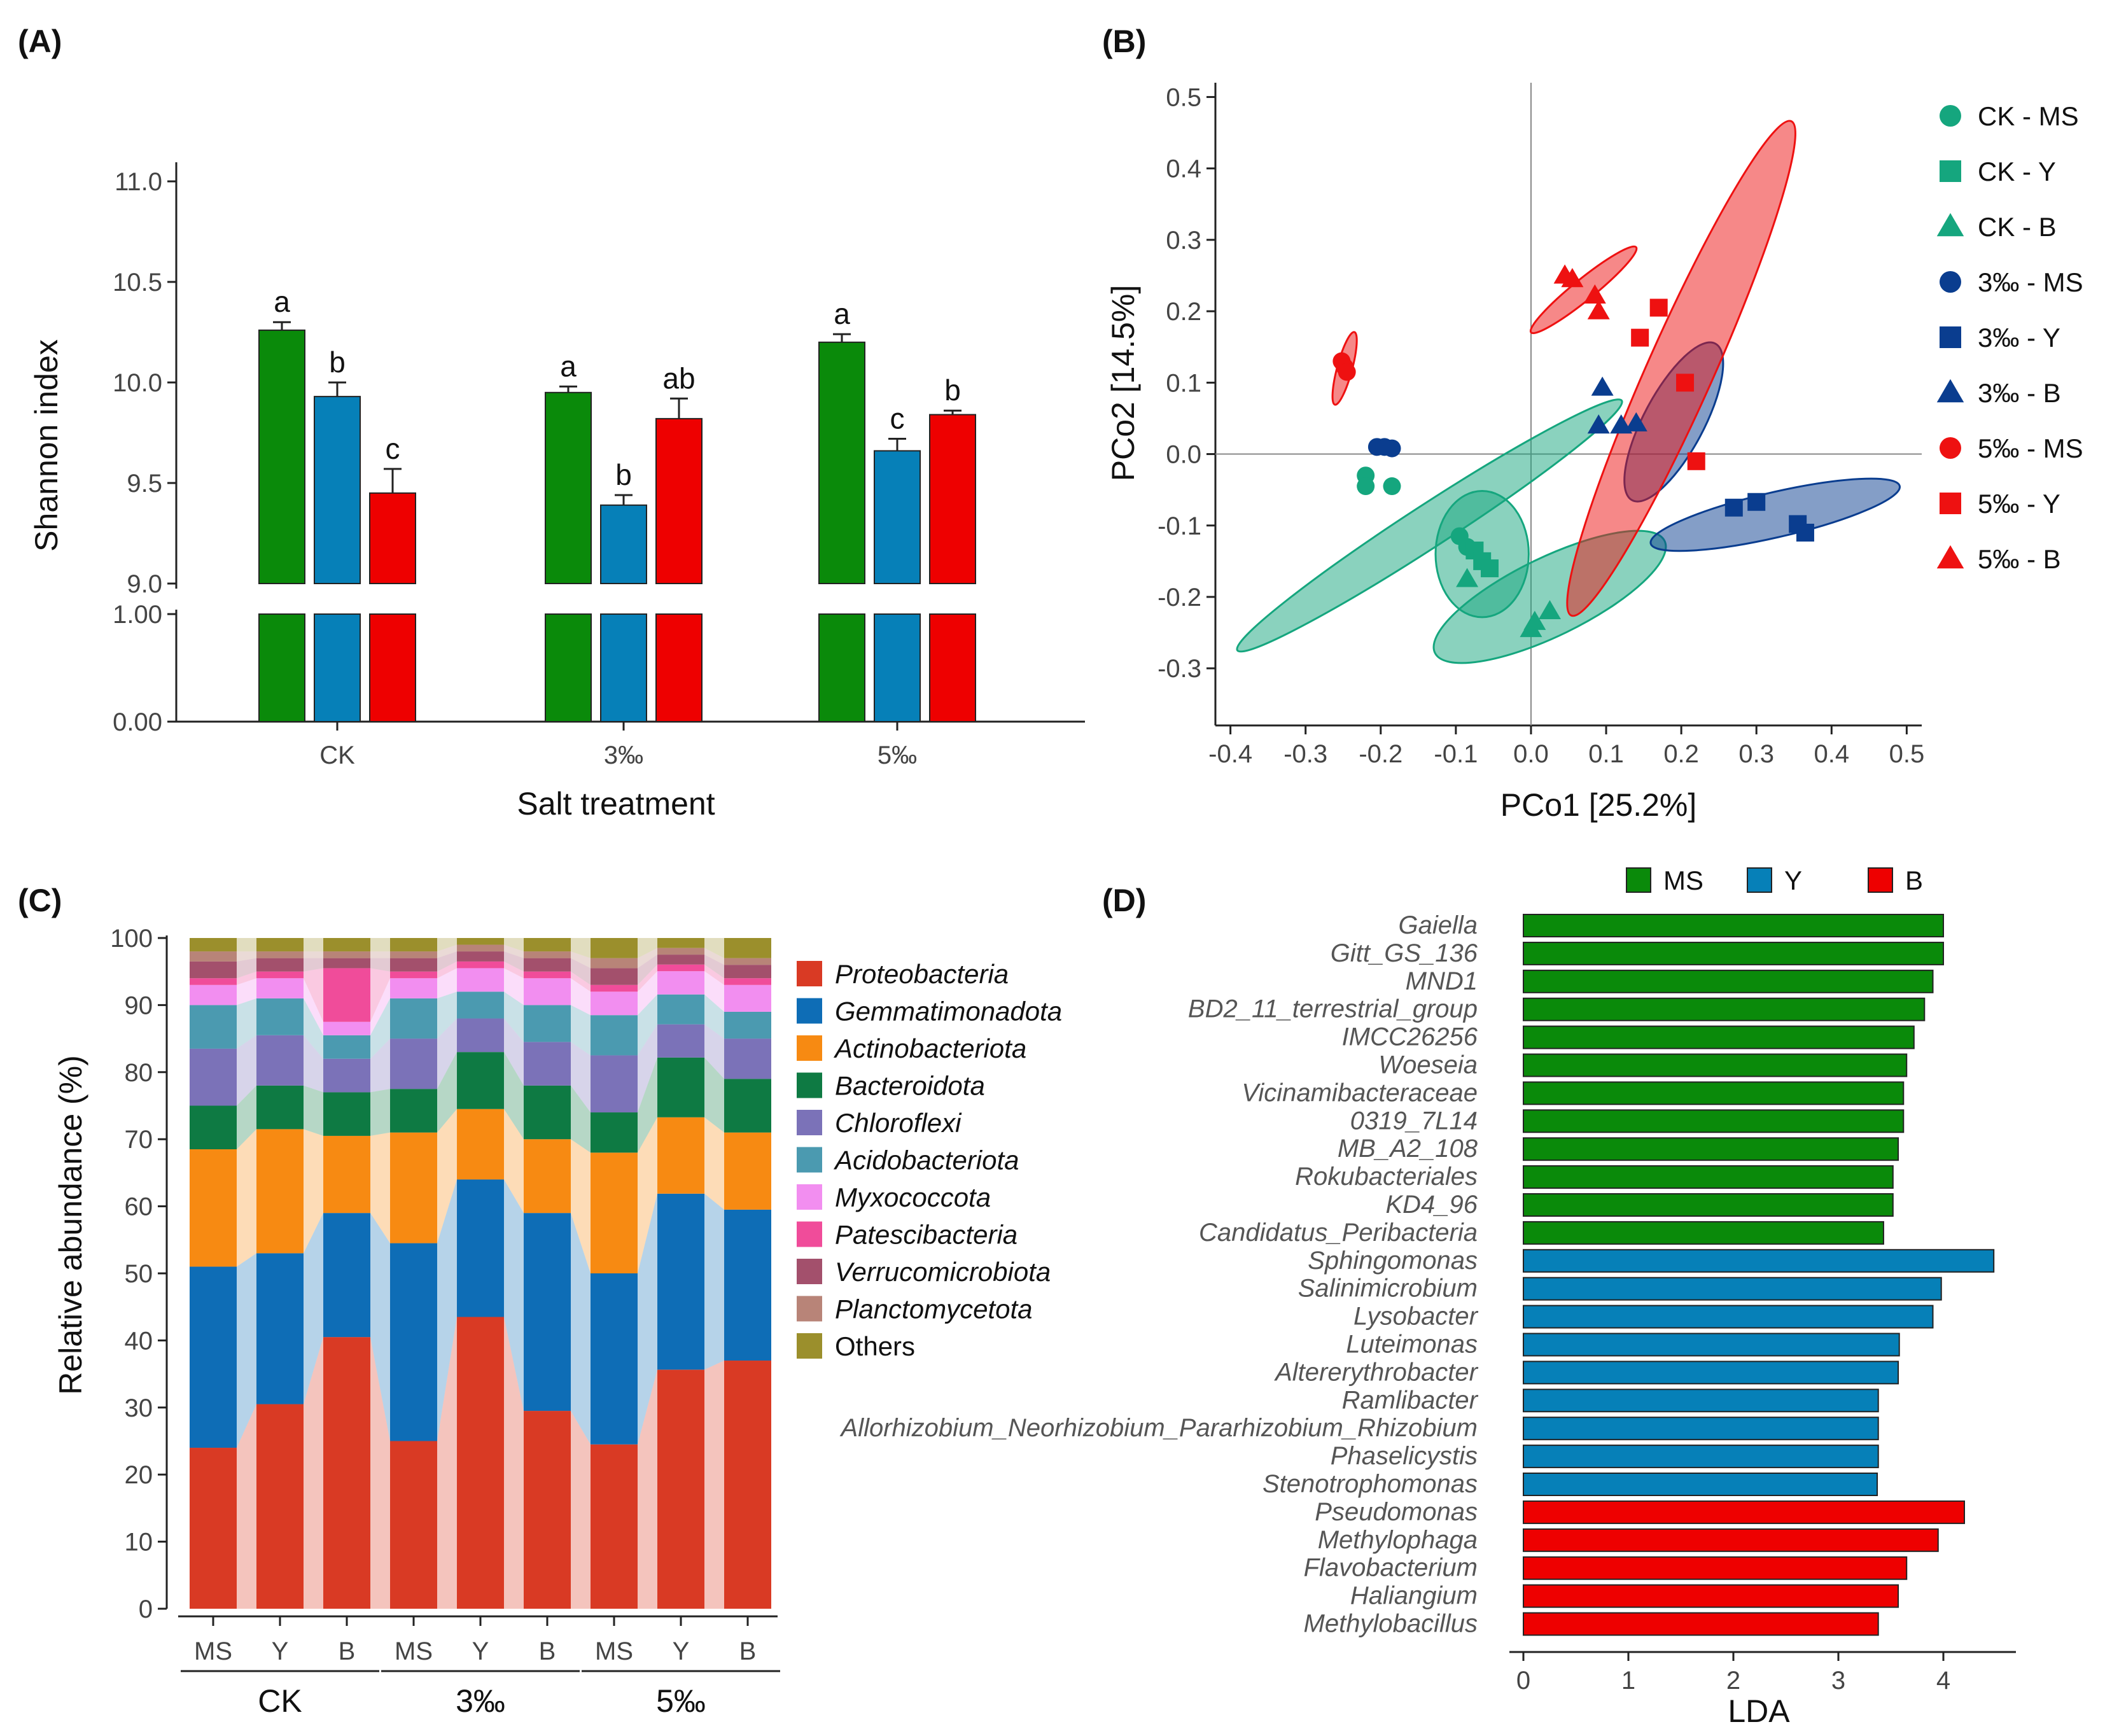 Image resolution: width=2105 pixels, height=1736 pixels. Describe the element at coordinates (1408, 1149) in the screenshot. I see `panel-d-taxon-label: MB_A2_108` at that location.